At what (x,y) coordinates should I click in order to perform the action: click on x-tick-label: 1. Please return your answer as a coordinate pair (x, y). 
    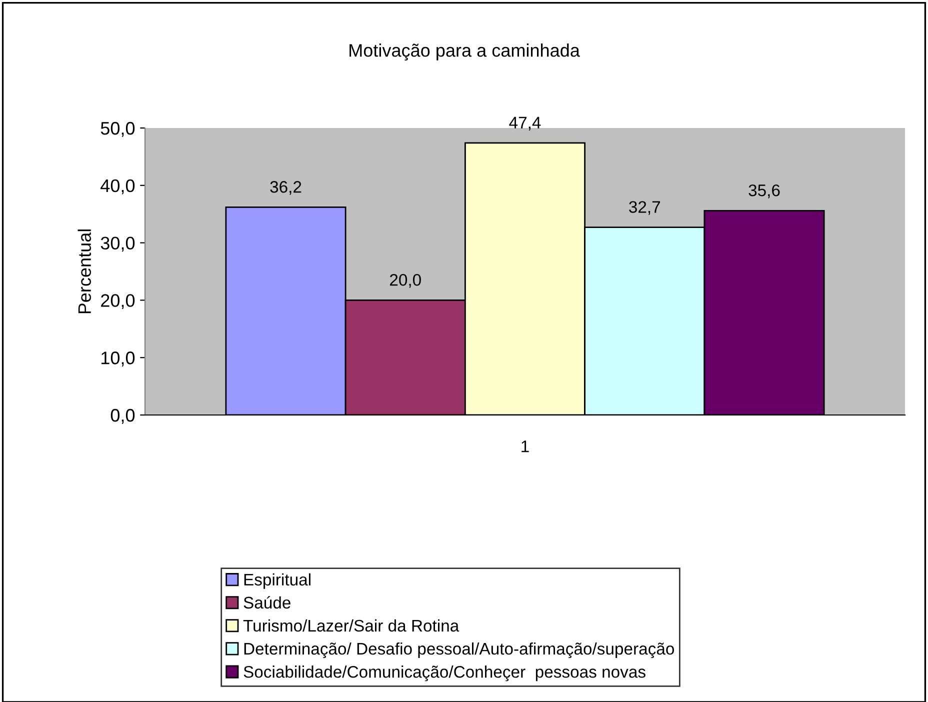
    Looking at the image, I should click on (525, 446).